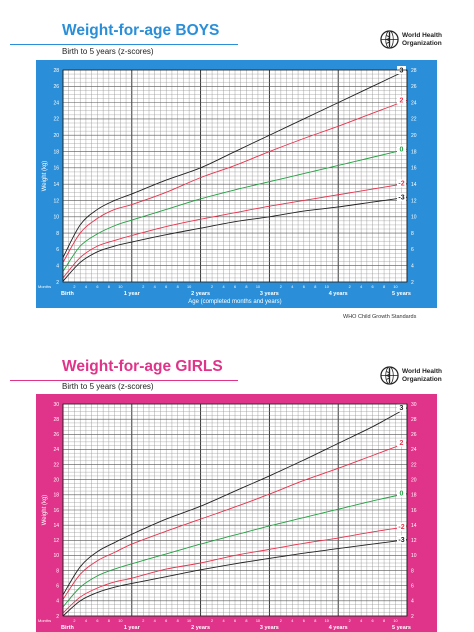 This screenshot has height=632, width=474. What do you see at coordinates (414, 103) in the screenshot?
I see `y-tick-label-right: 24` at bounding box center [414, 103].